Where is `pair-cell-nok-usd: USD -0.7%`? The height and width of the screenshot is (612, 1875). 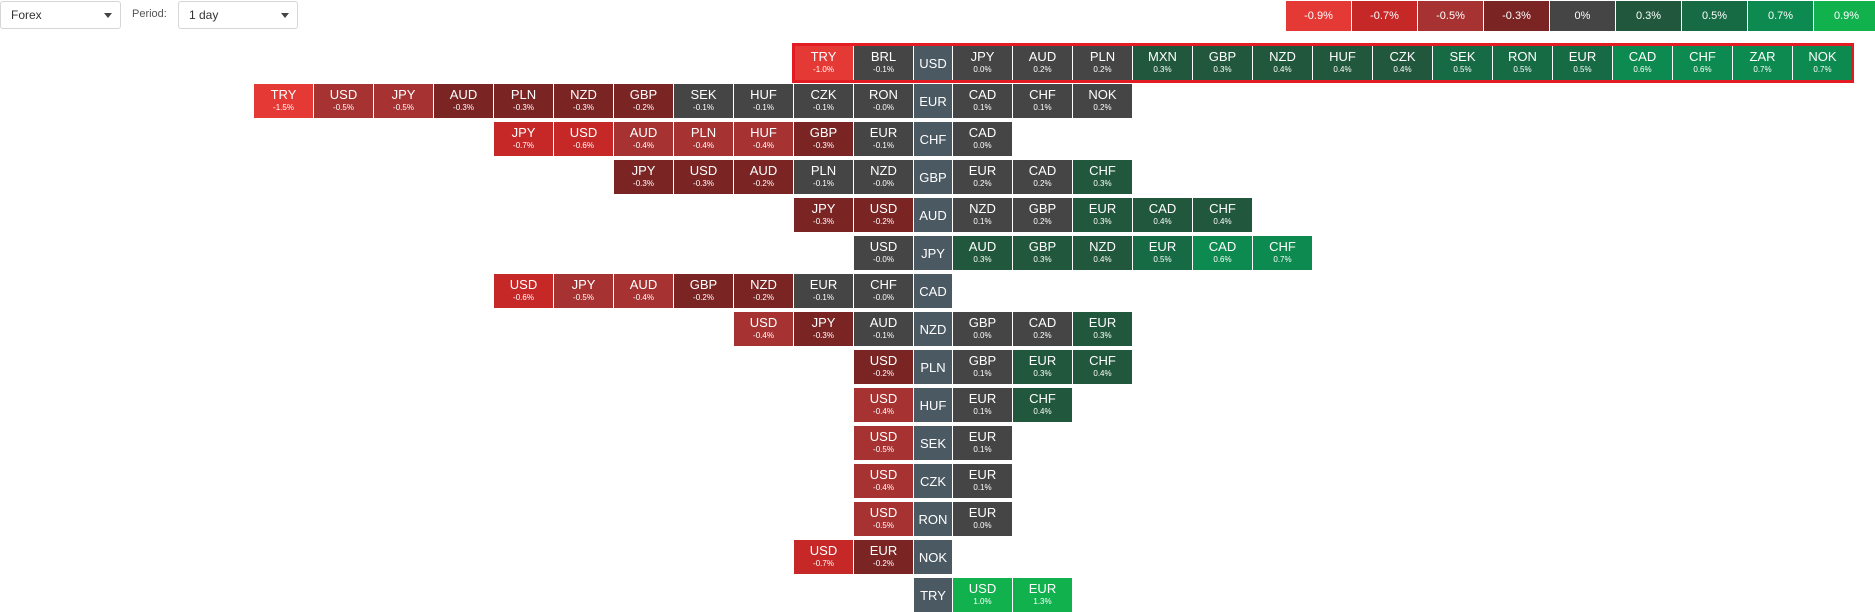 pair-cell-nok-usd: USD -0.7% is located at coordinates (823, 557).